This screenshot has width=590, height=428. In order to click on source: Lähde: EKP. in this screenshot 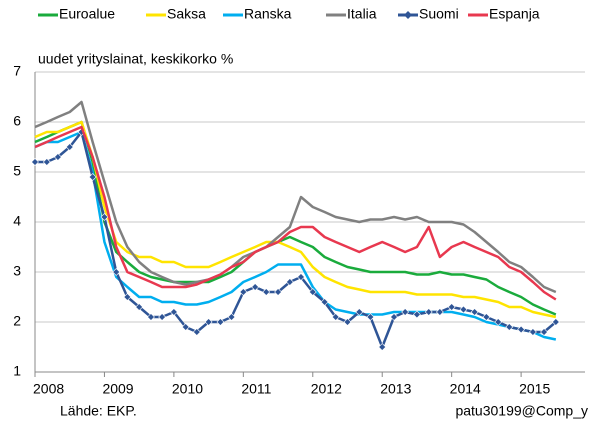, I will do `click(98, 411)`.